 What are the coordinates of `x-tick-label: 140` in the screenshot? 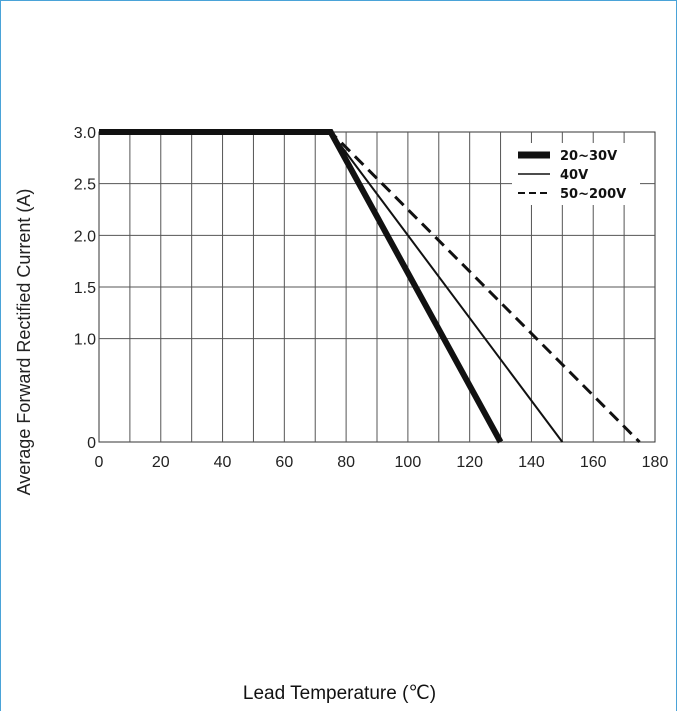 It's located at (531, 462).